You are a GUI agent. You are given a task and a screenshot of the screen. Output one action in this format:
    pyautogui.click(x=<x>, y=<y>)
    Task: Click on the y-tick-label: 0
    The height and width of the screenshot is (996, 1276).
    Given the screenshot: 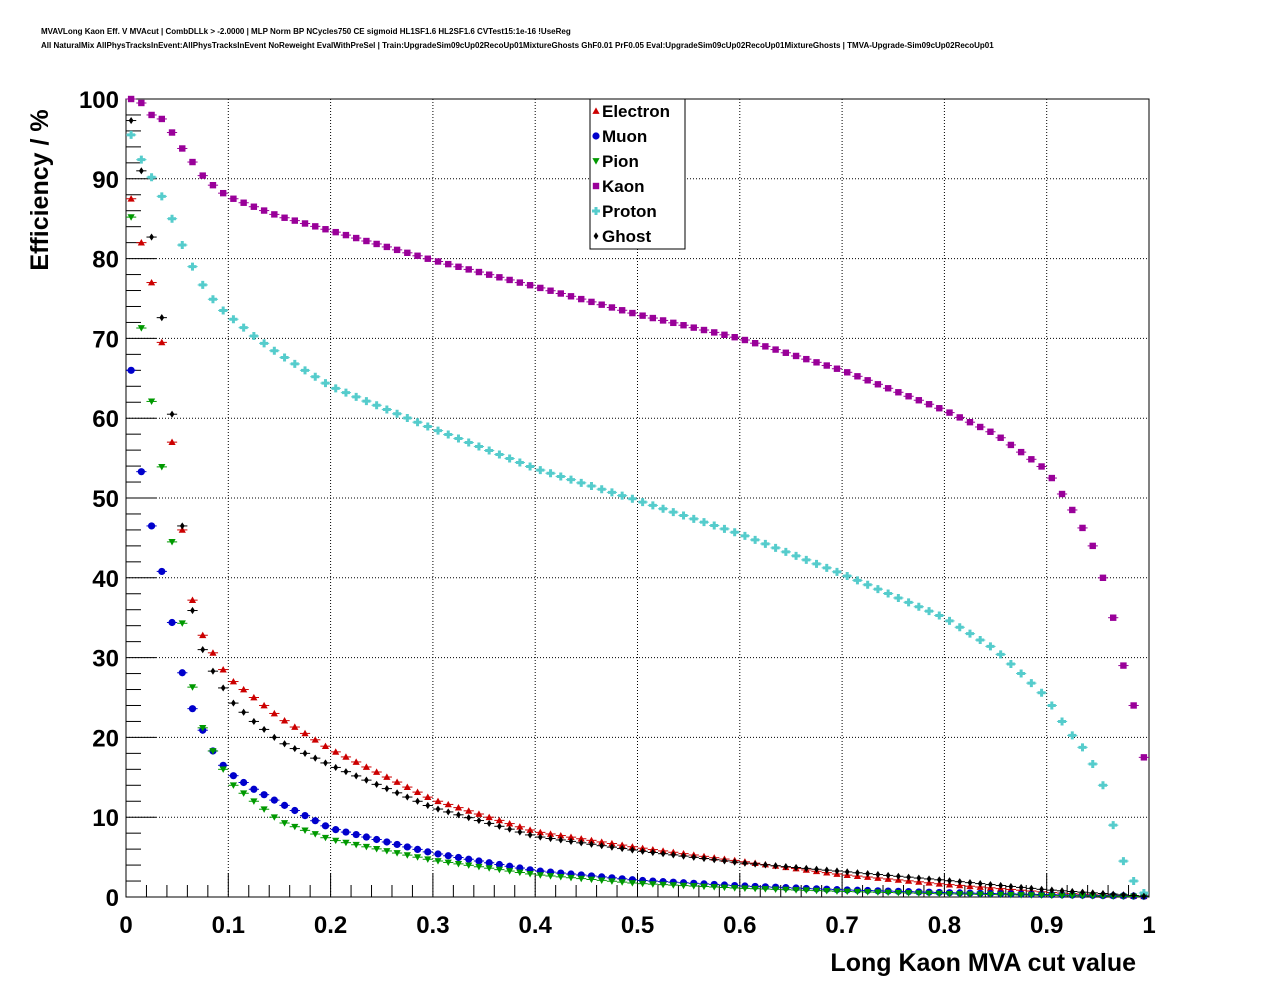 What is the action you would take?
    pyautogui.click(x=112, y=898)
    